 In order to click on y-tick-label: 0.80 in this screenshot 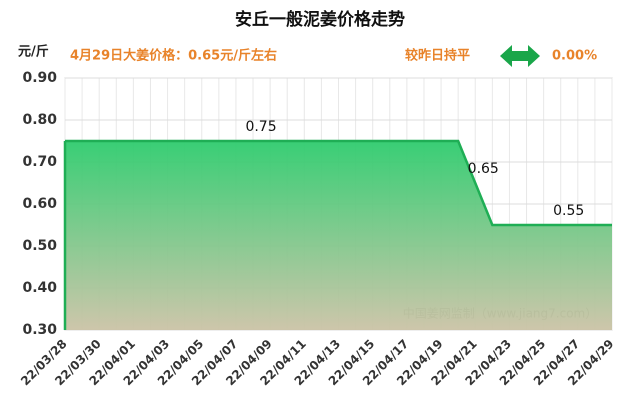, I will do `click(39, 120)`.